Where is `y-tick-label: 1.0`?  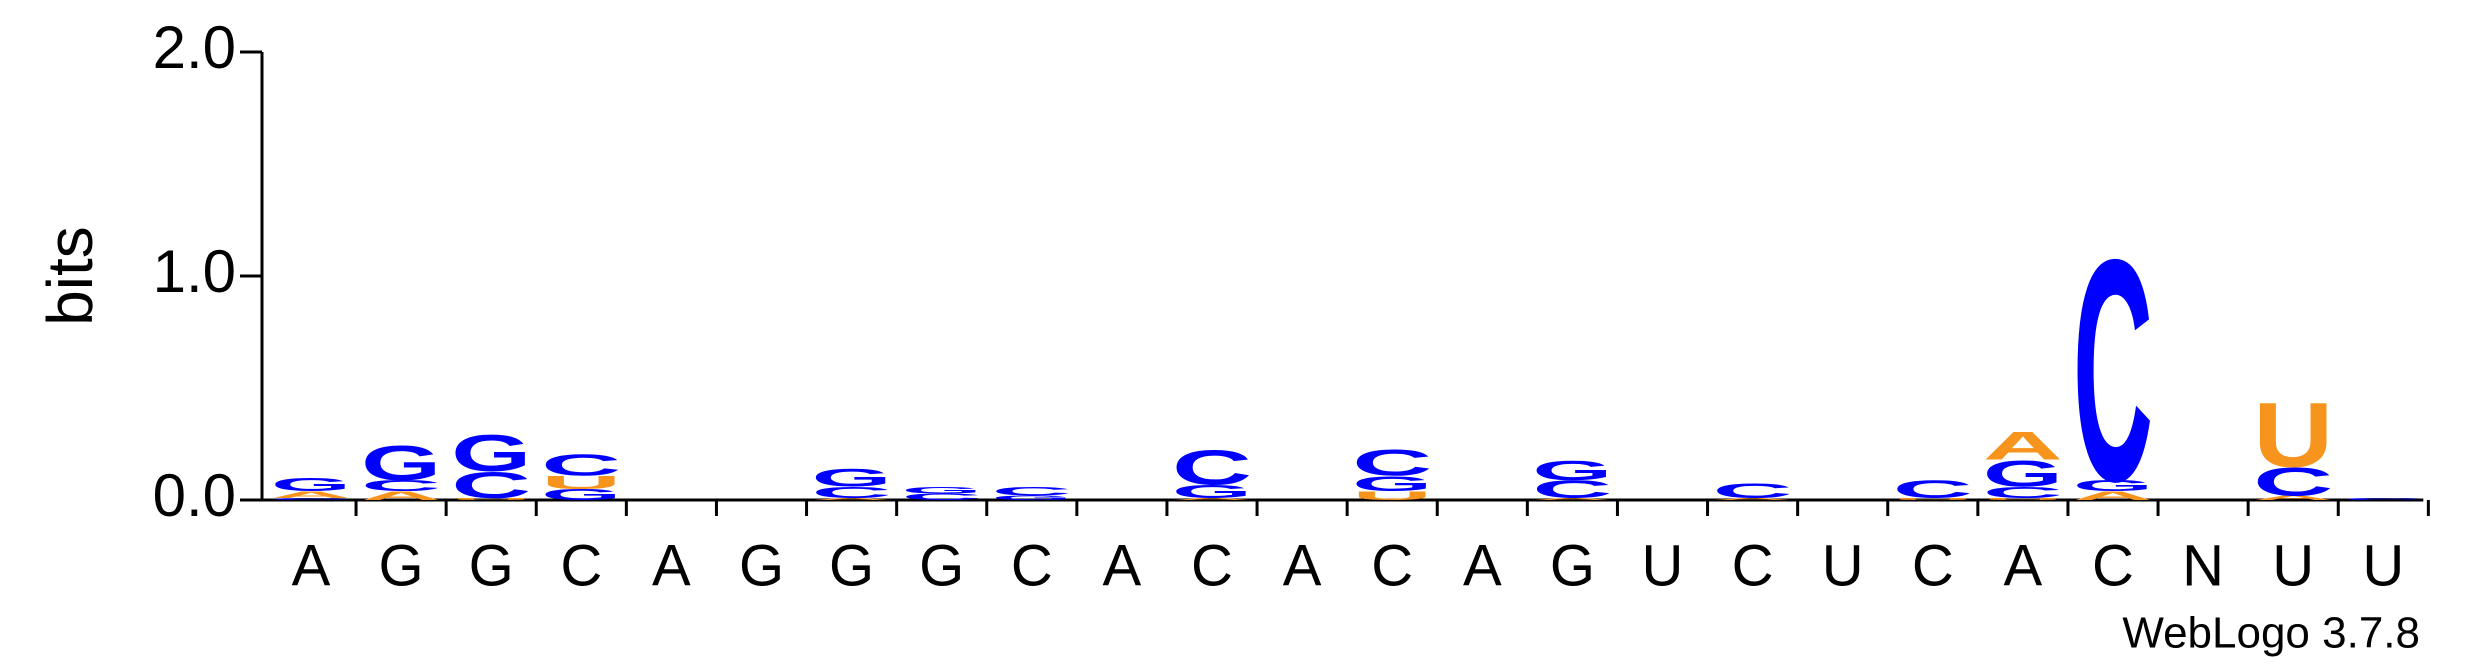 y-tick-label: 1.0 is located at coordinates (194, 271).